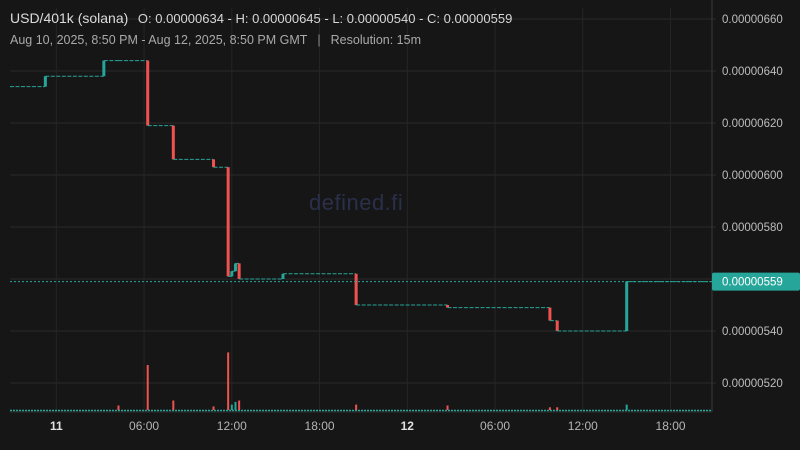  What do you see at coordinates (69, 18) in the screenshot?
I see `symbol-title: USD/401k (solana)` at bounding box center [69, 18].